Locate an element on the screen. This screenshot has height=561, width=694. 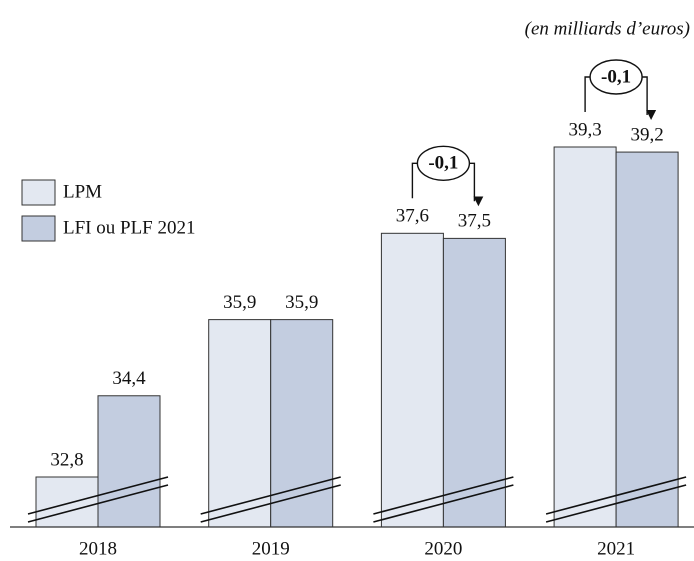
x-tick-label: 2018 is located at coordinates (98, 548).